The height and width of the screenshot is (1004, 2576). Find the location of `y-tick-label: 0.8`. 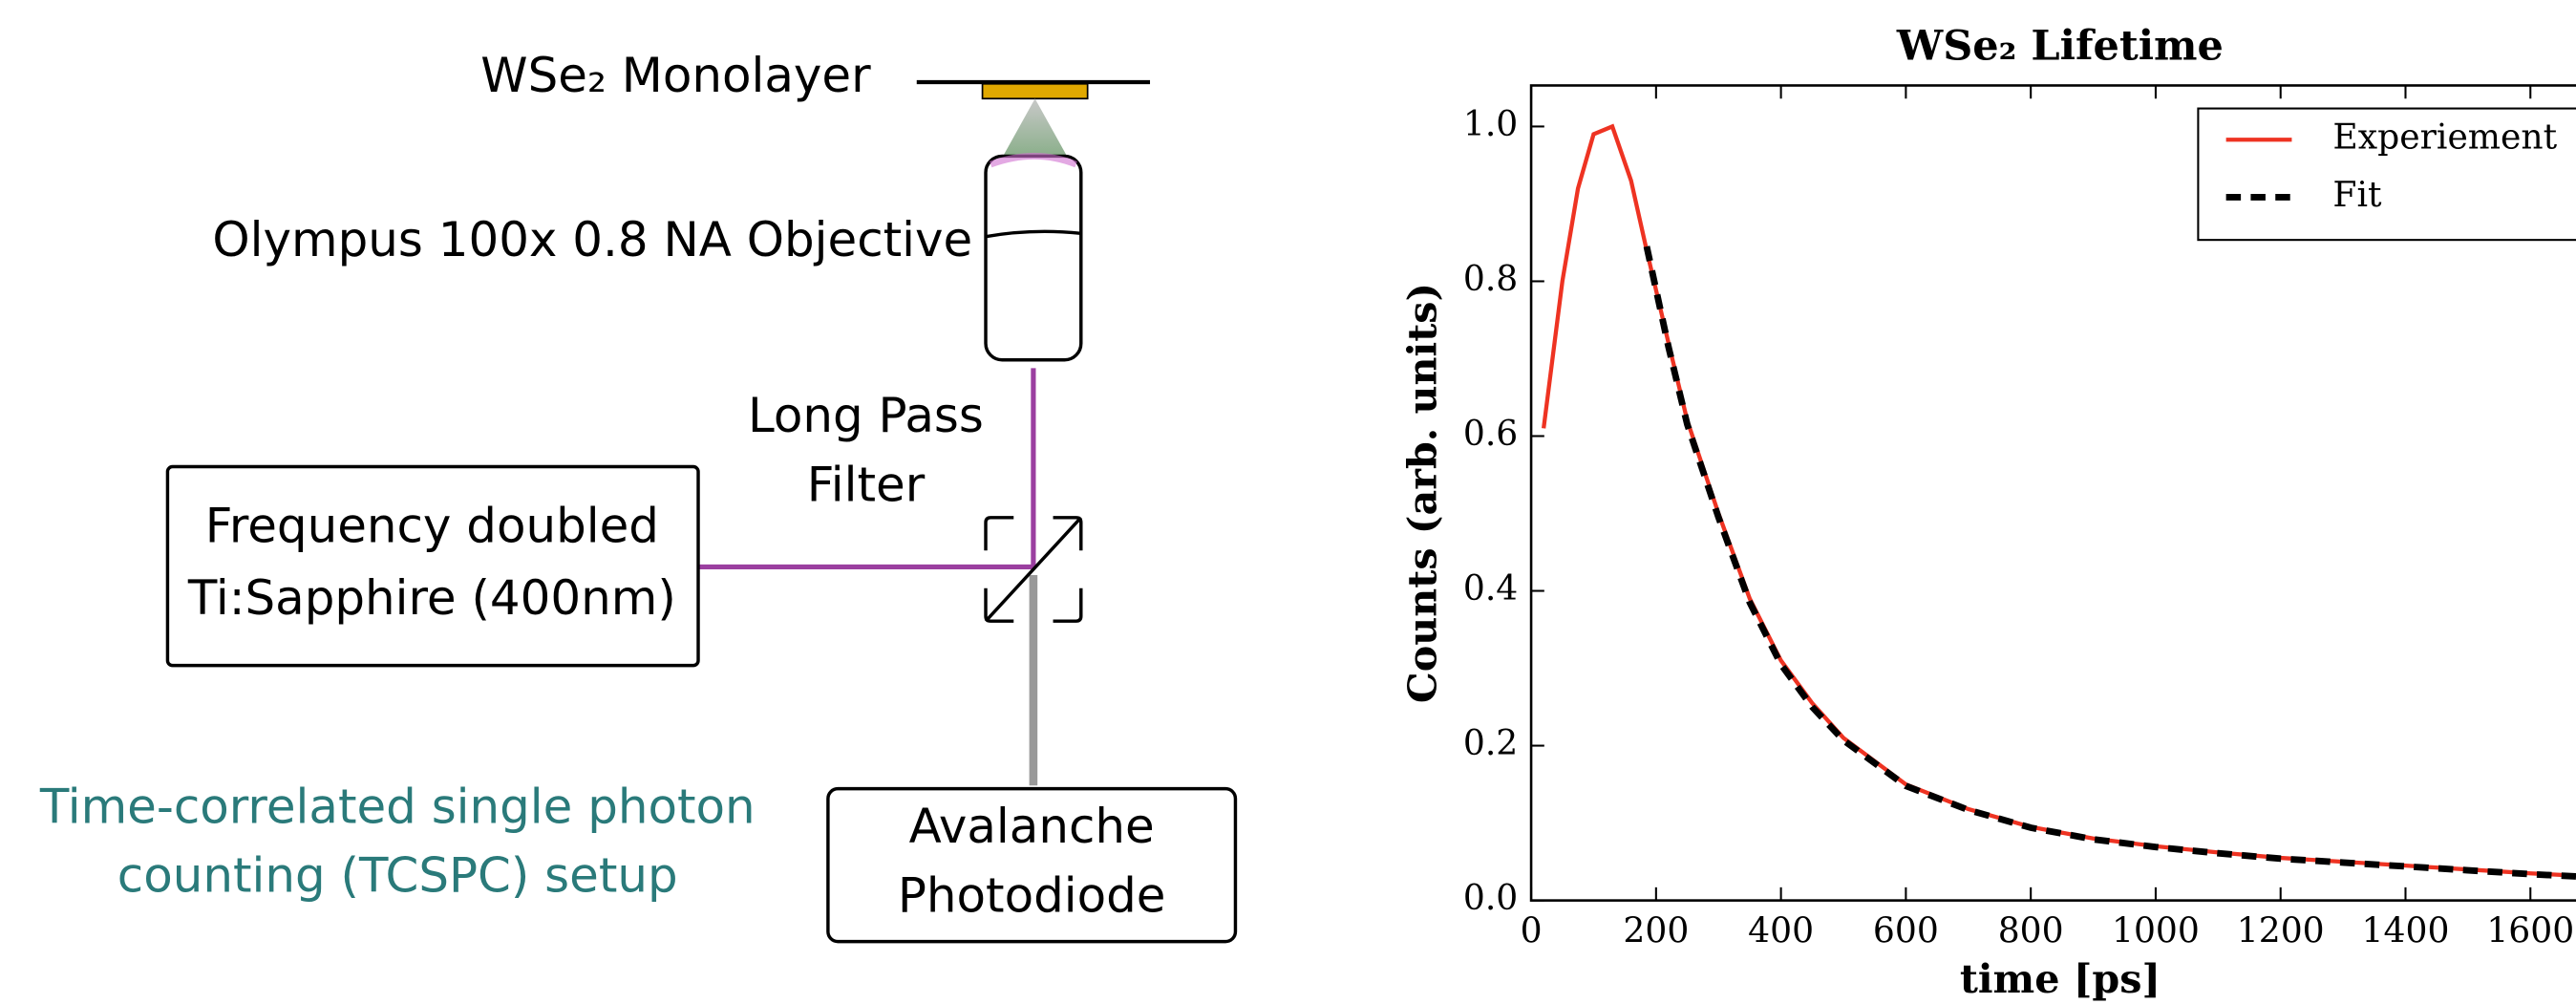

y-tick-label: 0.8 is located at coordinates (1490, 278).